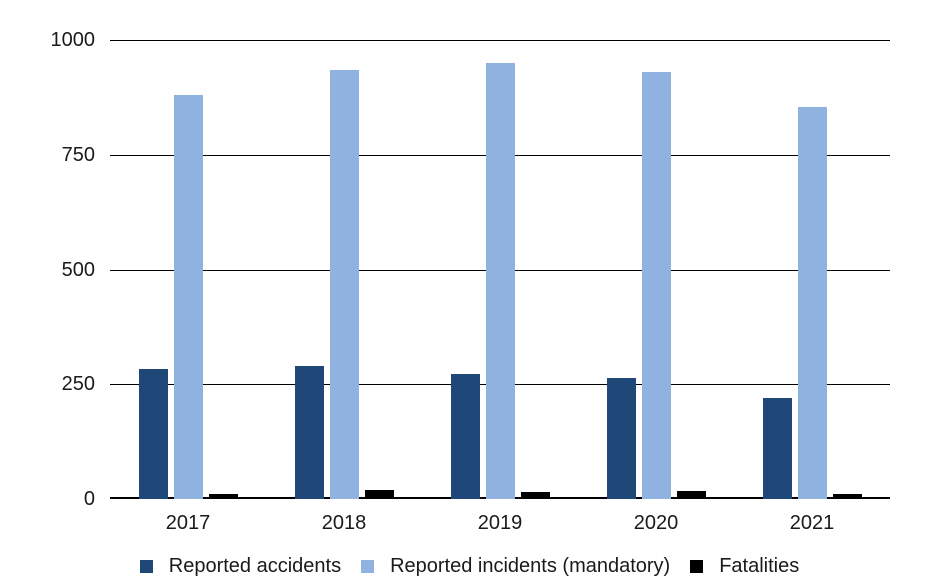 The width and height of the screenshot is (939, 584). What do you see at coordinates (847, 496) in the screenshot?
I see `bar-2021-fatalities` at bounding box center [847, 496].